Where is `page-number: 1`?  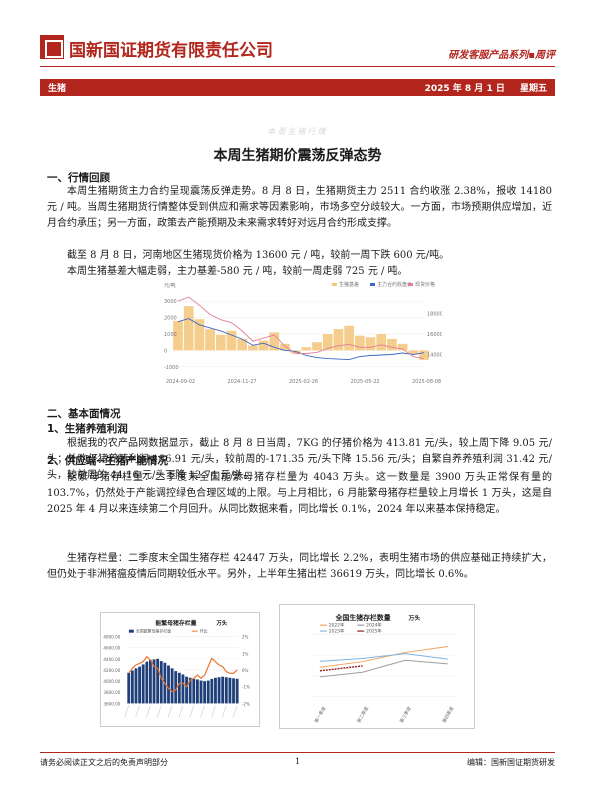
page-number: 1 is located at coordinates (297, 761).